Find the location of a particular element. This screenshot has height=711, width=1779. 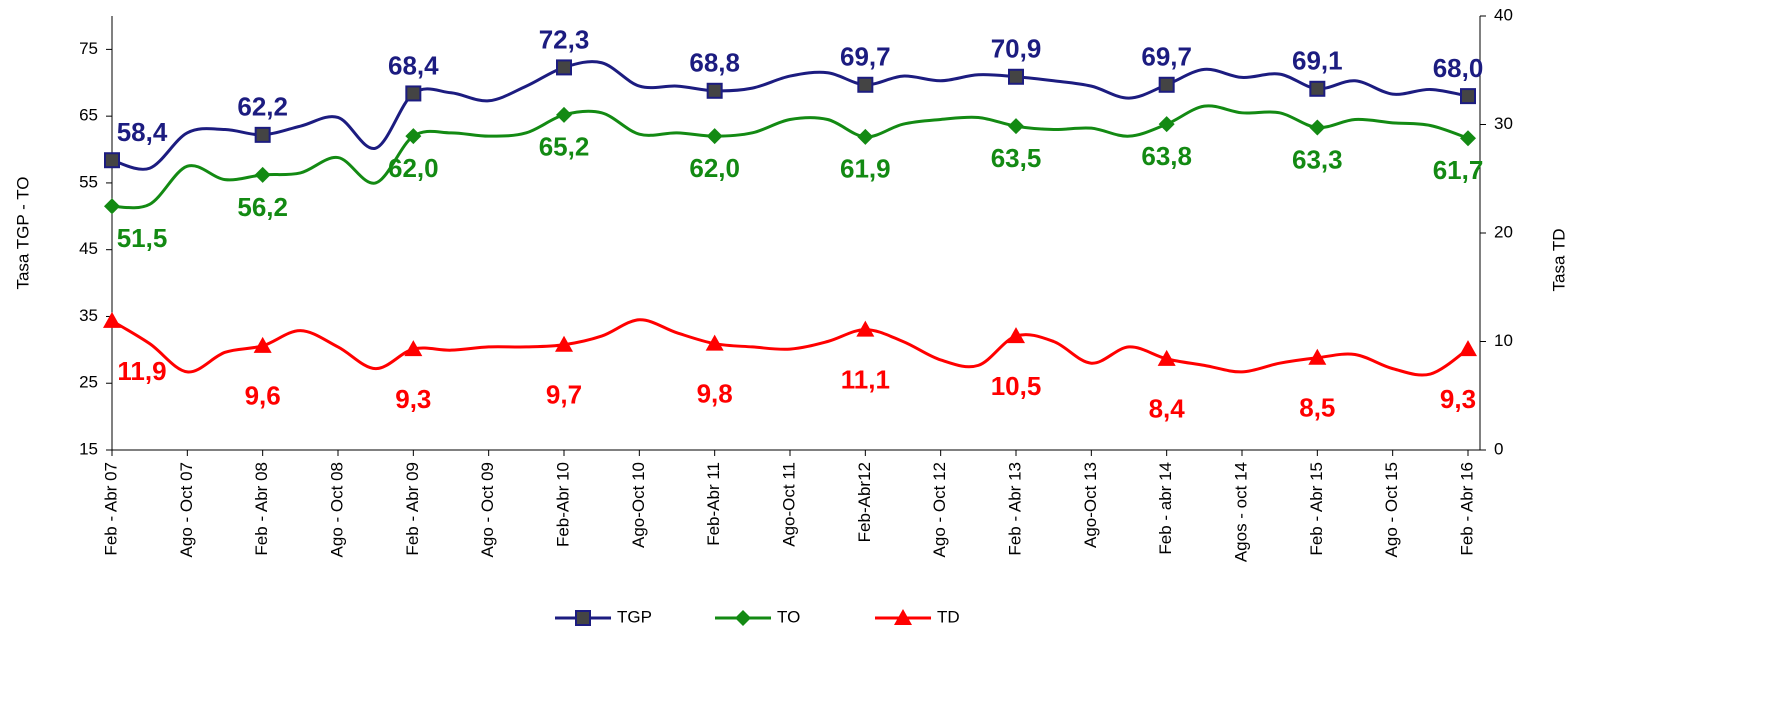

y-tick-label: 65 is located at coordinates (88, 115).